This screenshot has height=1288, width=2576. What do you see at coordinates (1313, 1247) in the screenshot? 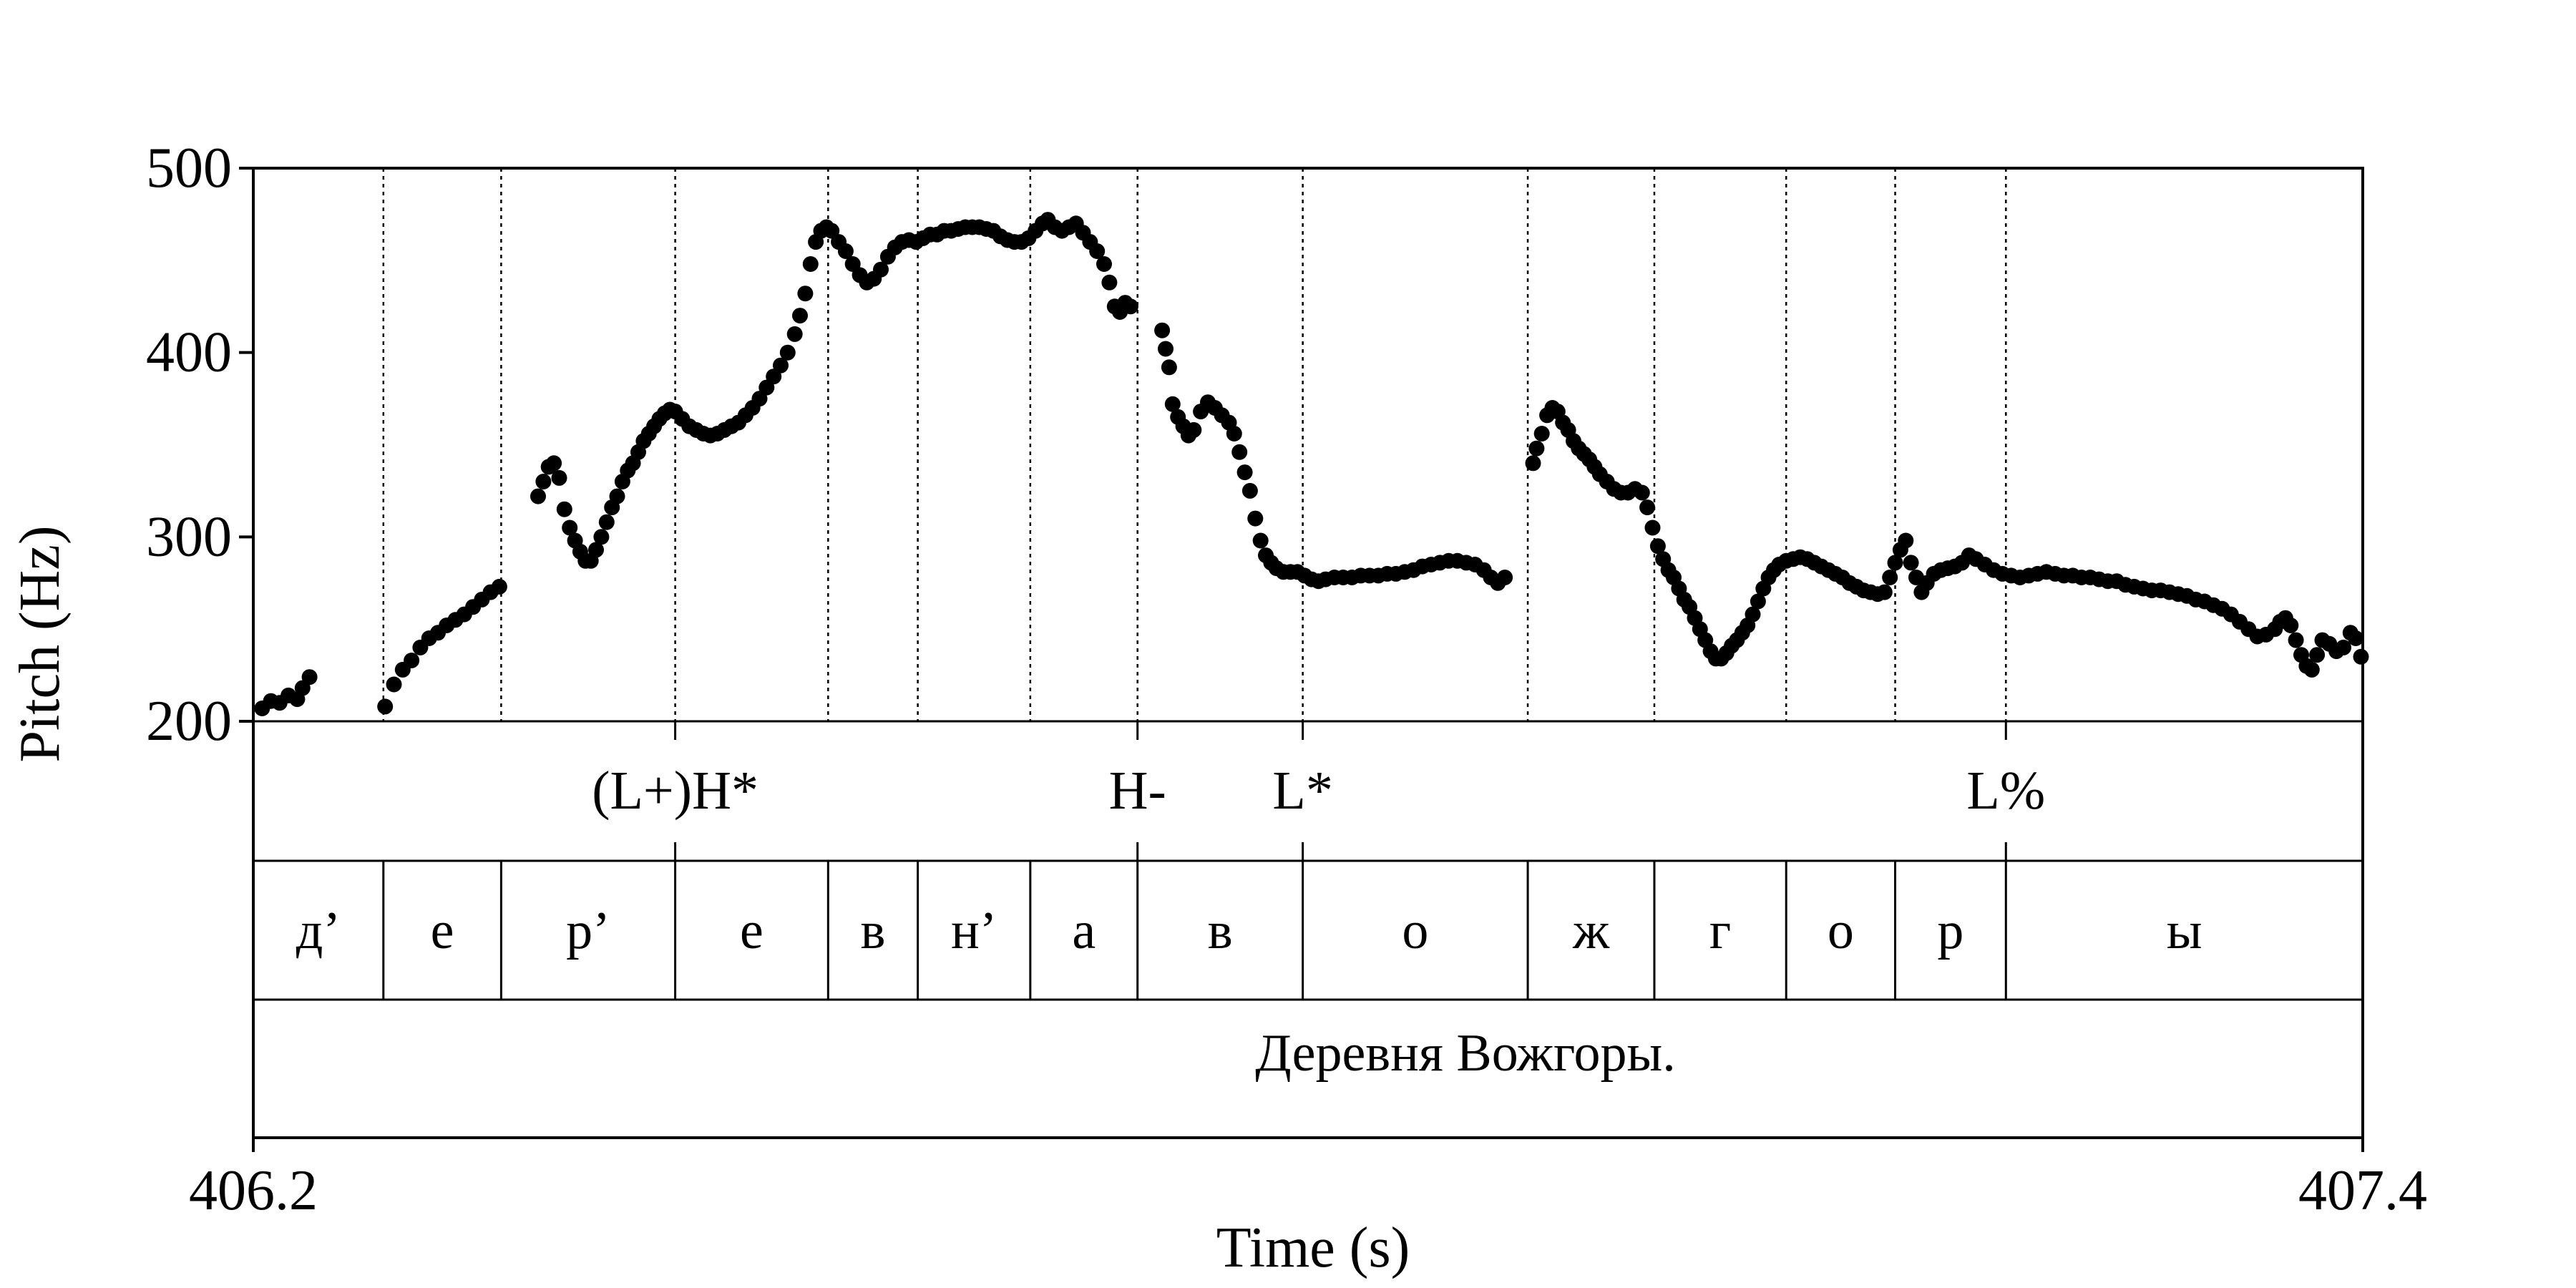
I see `x-axis-label: Time (s)` at bounding box center [1313, 1247].